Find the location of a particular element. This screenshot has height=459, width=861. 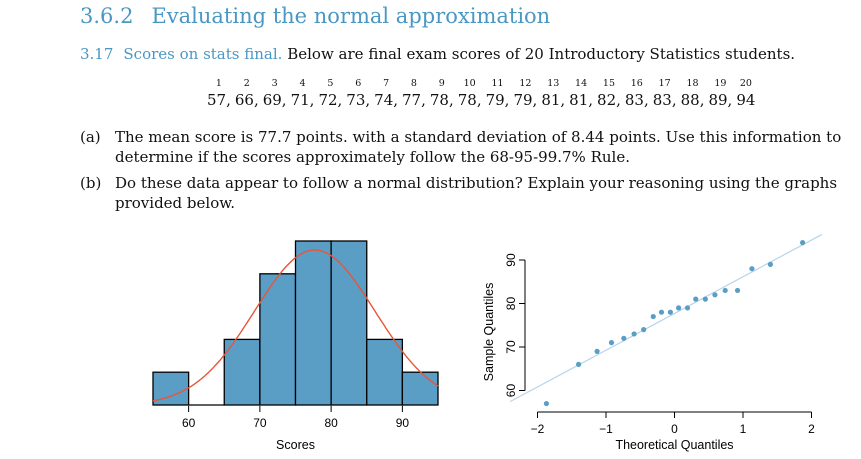

score-item: 14 81, is located at coordinates (581, 93).